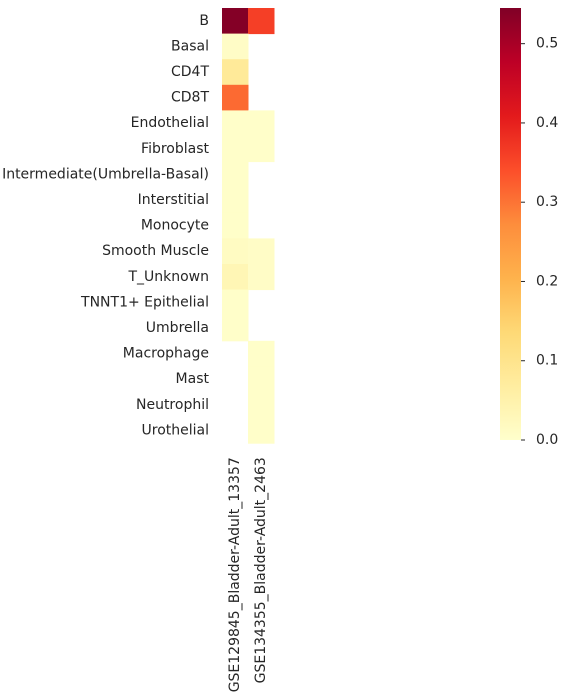 Image resolution: width=566 pixels, height=700 pixels. What do you see at coordinates (168, 277) in the screenshot?
I see `row-label: T_Unknown` at bounding box center [168, 277].